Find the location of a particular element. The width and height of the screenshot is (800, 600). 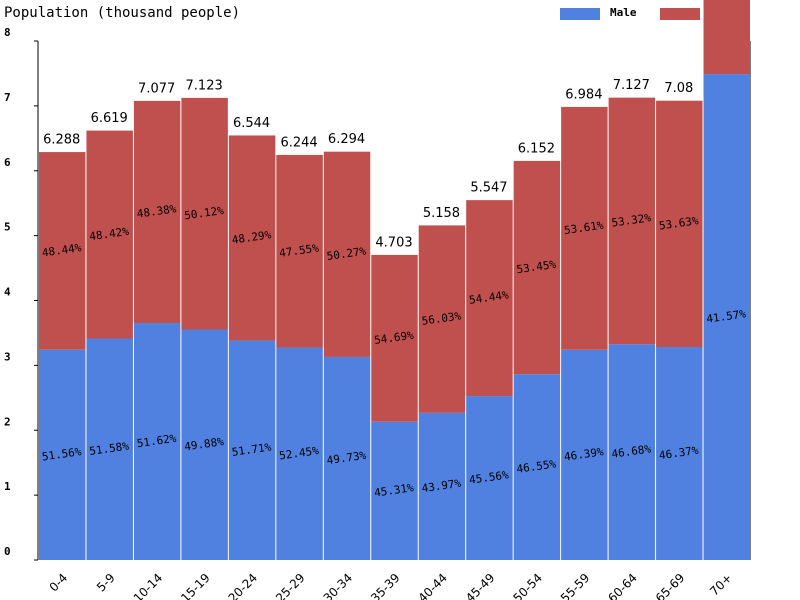

share-label: 53.63% is located at coordinates (679, 223).